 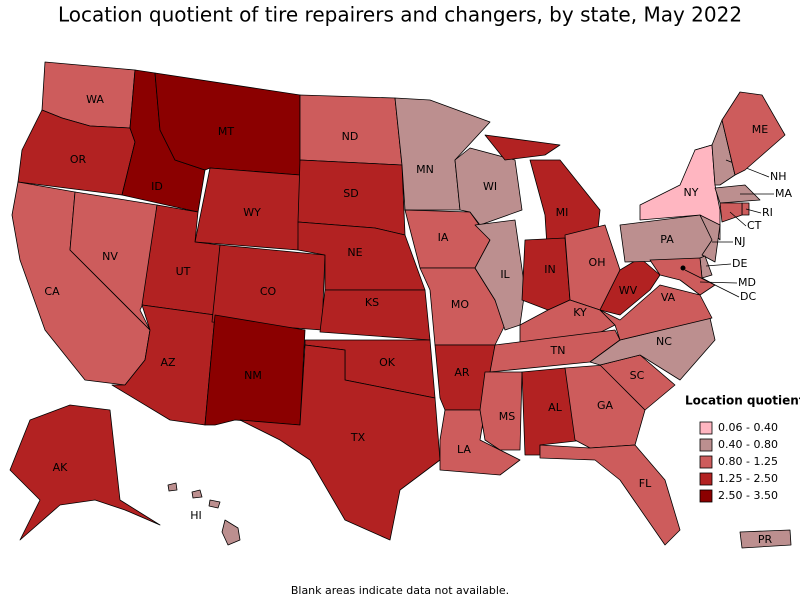 I want to click on state-label: UT, so click(x=183, y=271).